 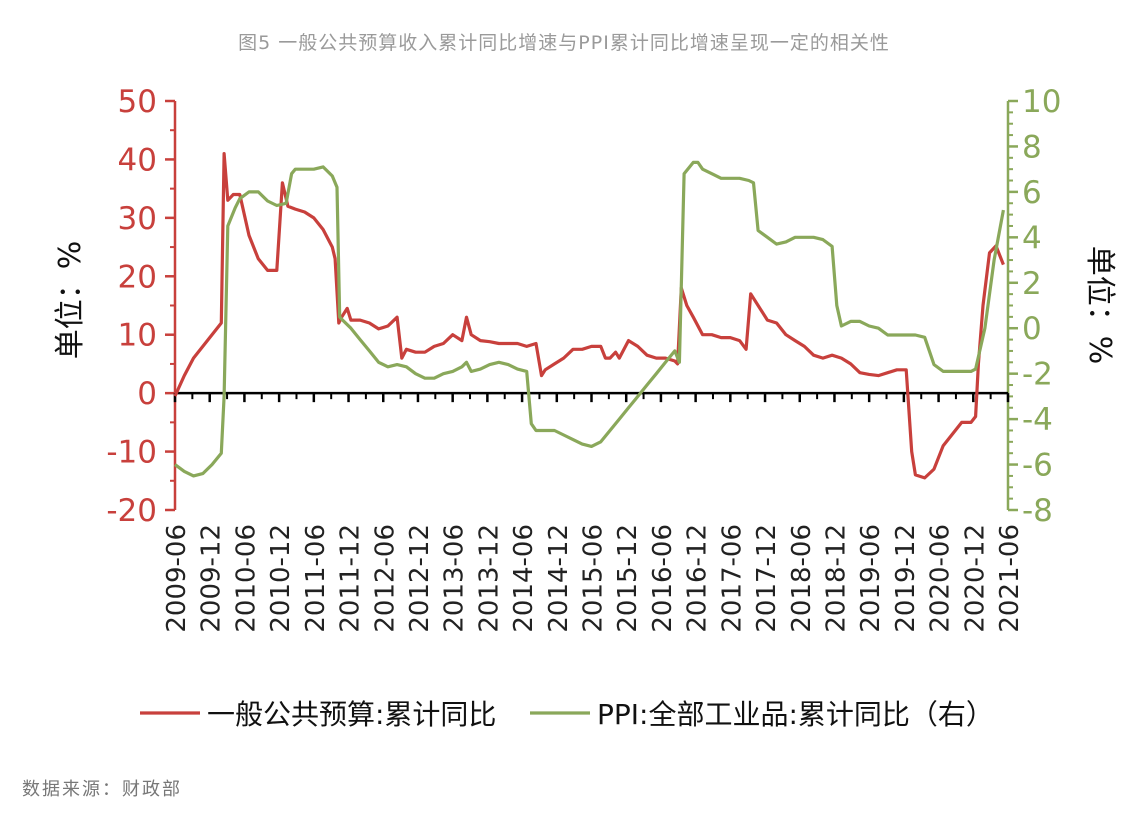 What do you see at coordinates (941, 578) in the screenshot?
I see `x-axis-tick-label: 2020-06` at bounding box center [941, 578].